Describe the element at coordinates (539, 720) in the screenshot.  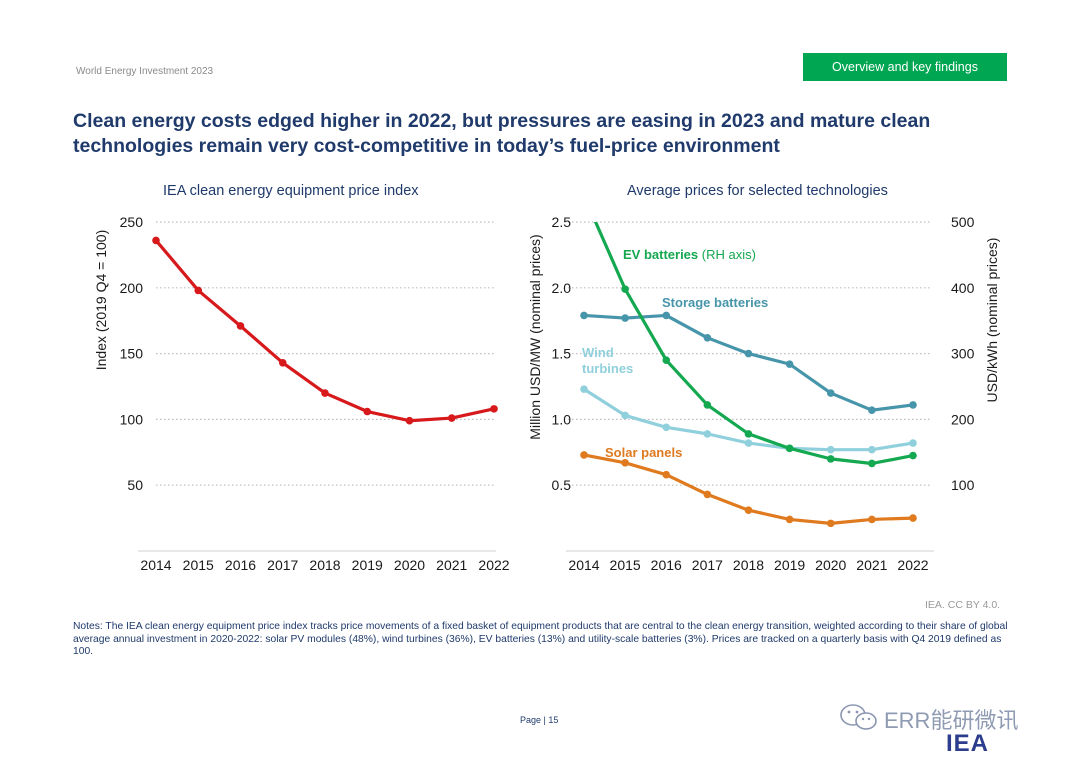
I see `page-number: Page | 15` at that location.